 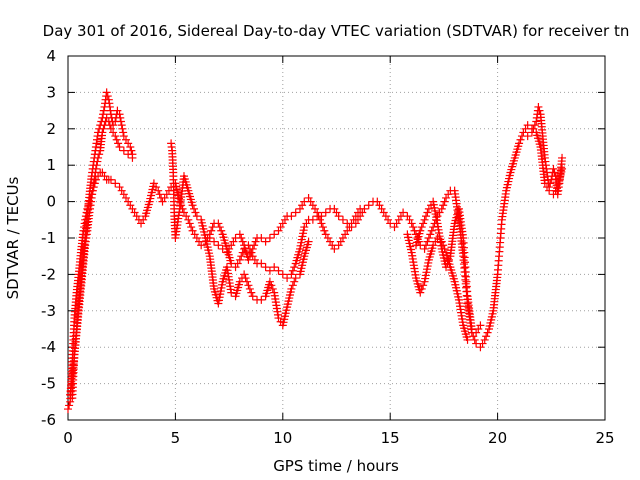 What do you see at coordinates (51, 165) in the screenshot?
I see `y-tick-label: 1` at bounding box center [51, 165].